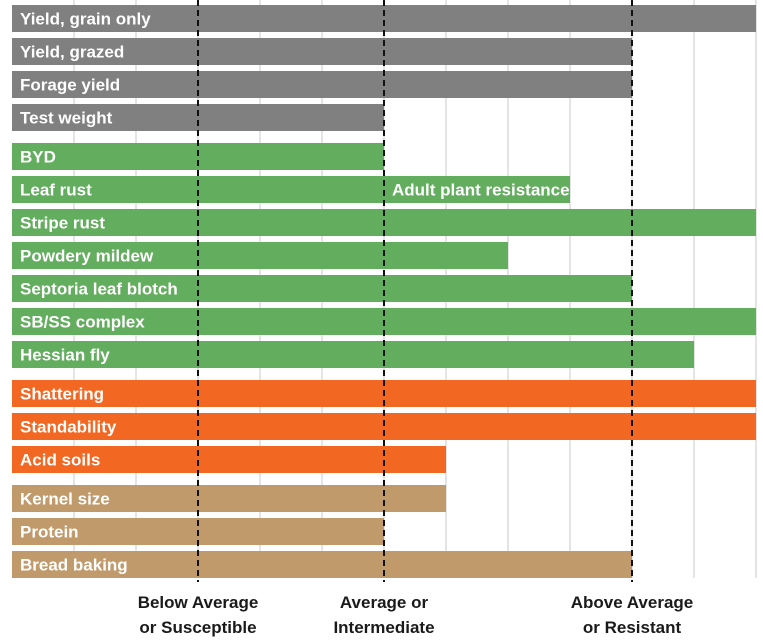 This screenshot has height=643, width=763. I want to click on bar-label-bread-baking: Bread baking, so click(74, 565).